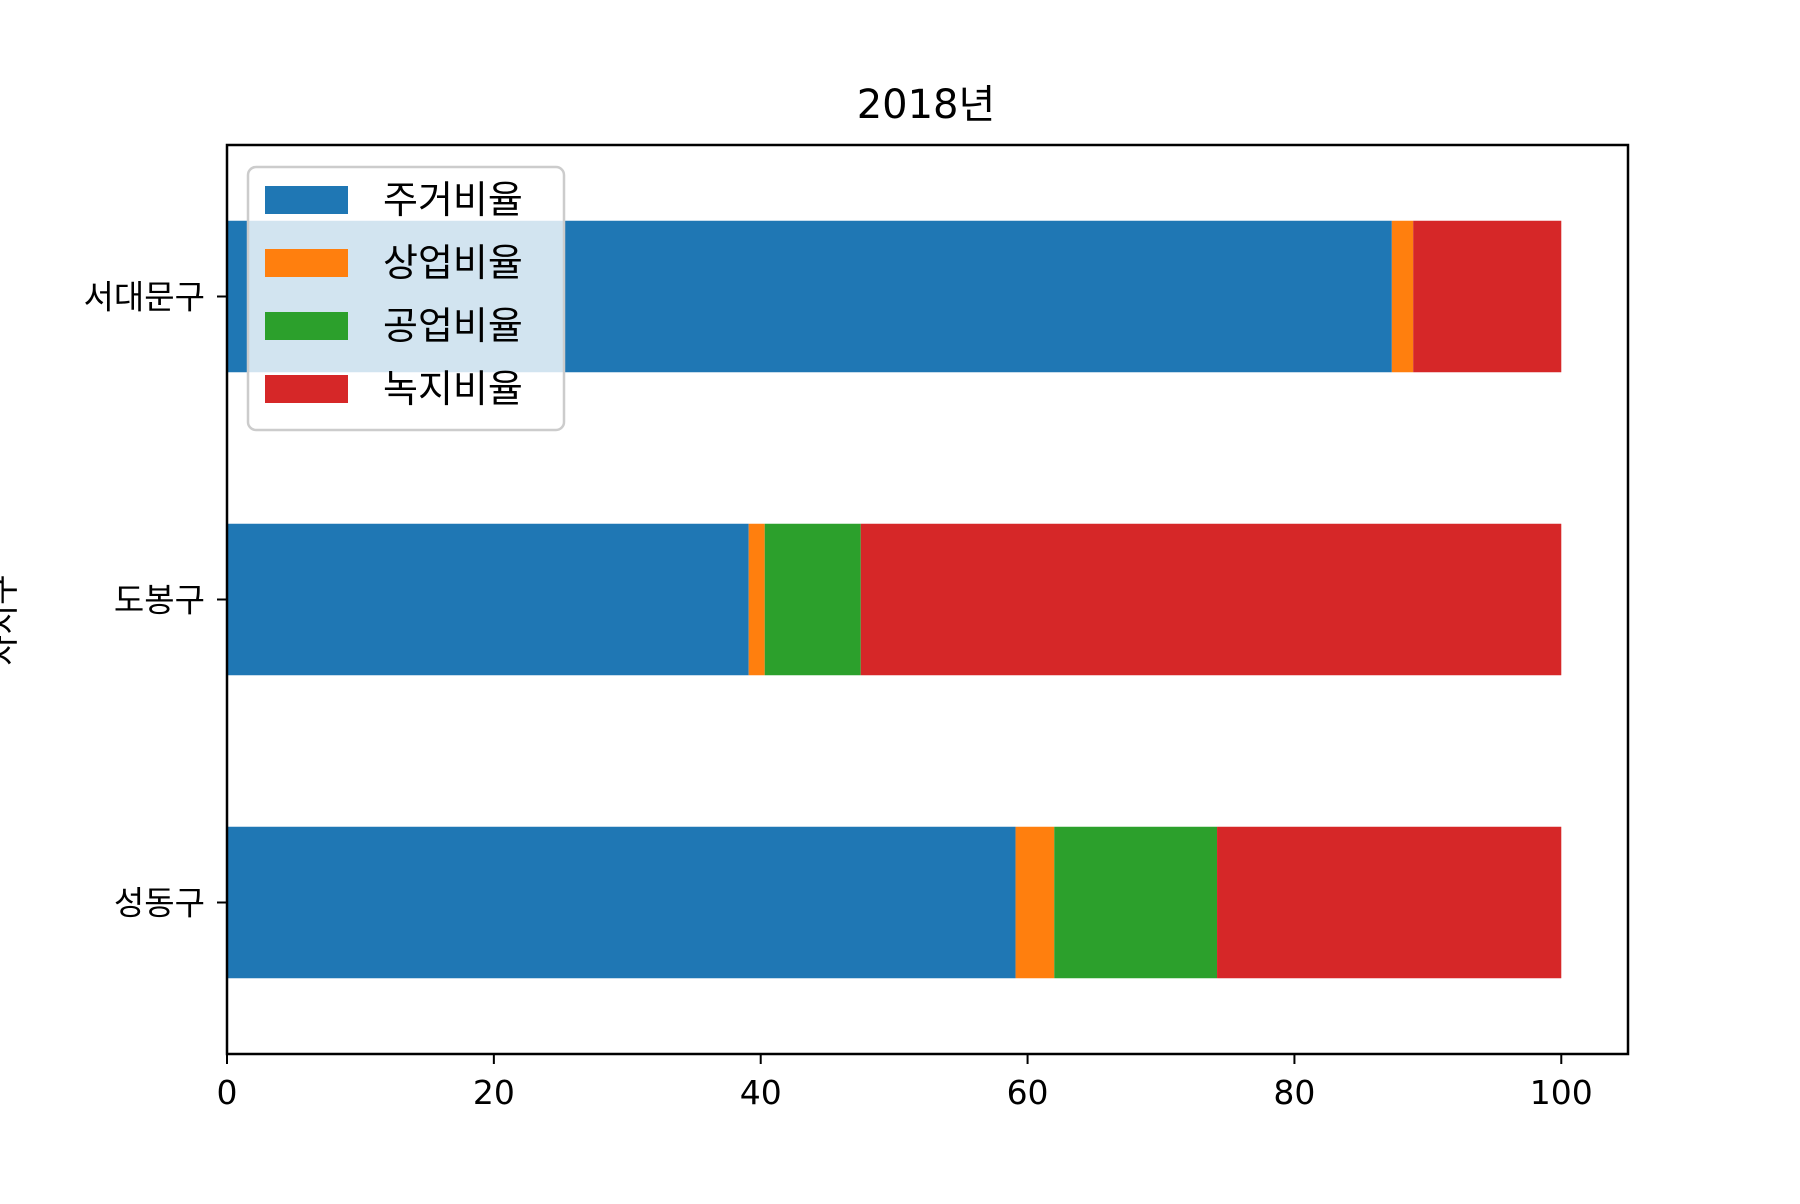 This screenshot has width=1800, height=1204. Describe the element at coordinates (1028, 1092) in the screenshot. I see `x-tick-label-3: 60` at that location.